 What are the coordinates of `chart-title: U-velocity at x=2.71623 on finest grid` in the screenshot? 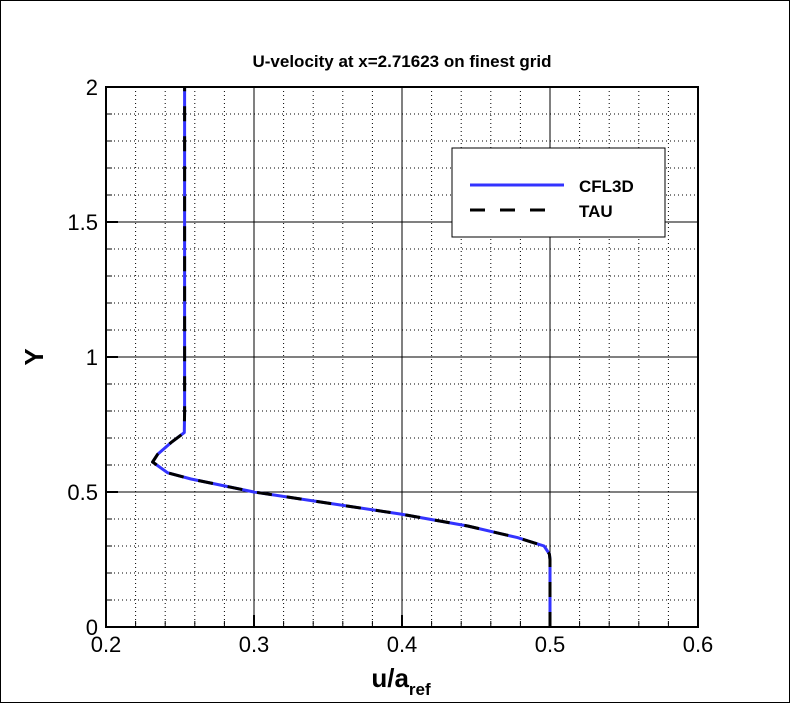 It's located at (401, 61).